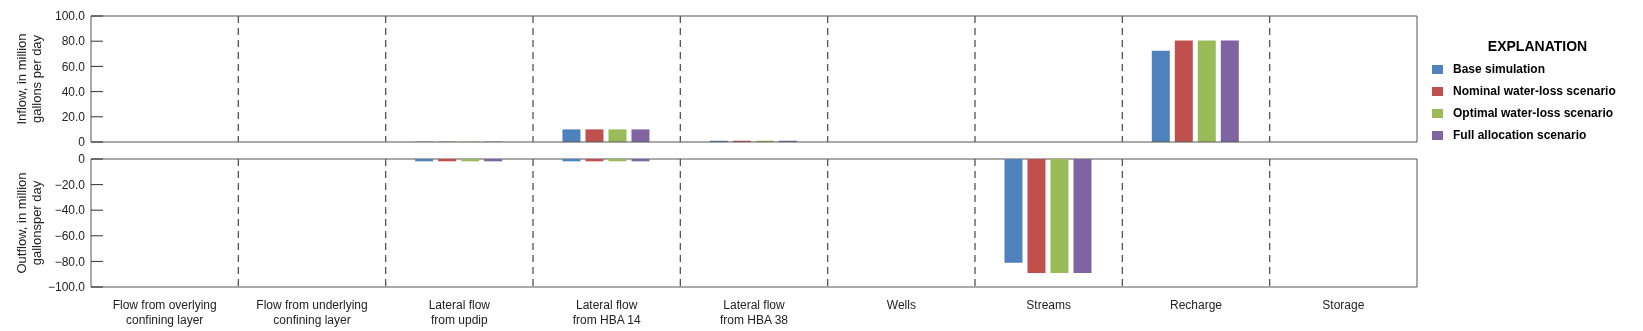 The width and height of the screenshot is (1643, 331). I want to click on y-axis-title: Inflow, in million gallons per day, so click(29, 79).